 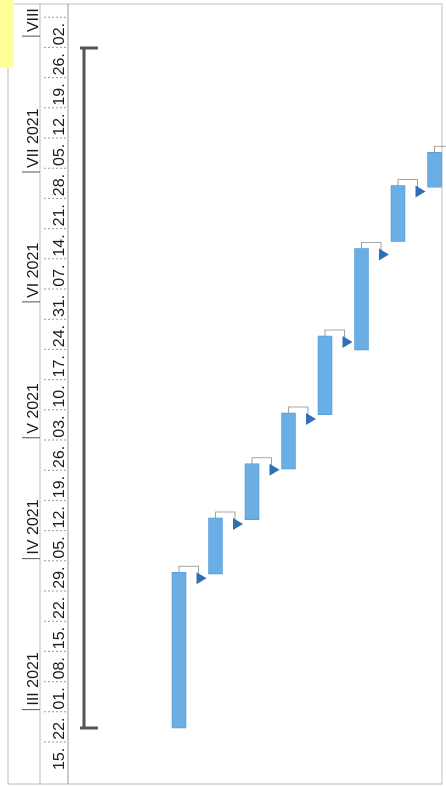 I want to click on month-label: VIII, so click(x=33, y=20).